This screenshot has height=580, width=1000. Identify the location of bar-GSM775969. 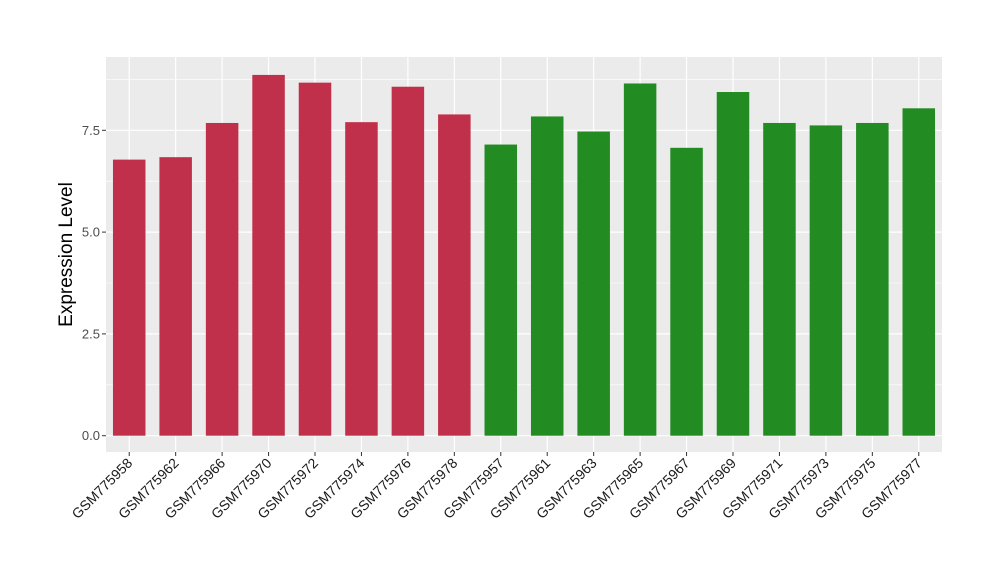
(733, 264).